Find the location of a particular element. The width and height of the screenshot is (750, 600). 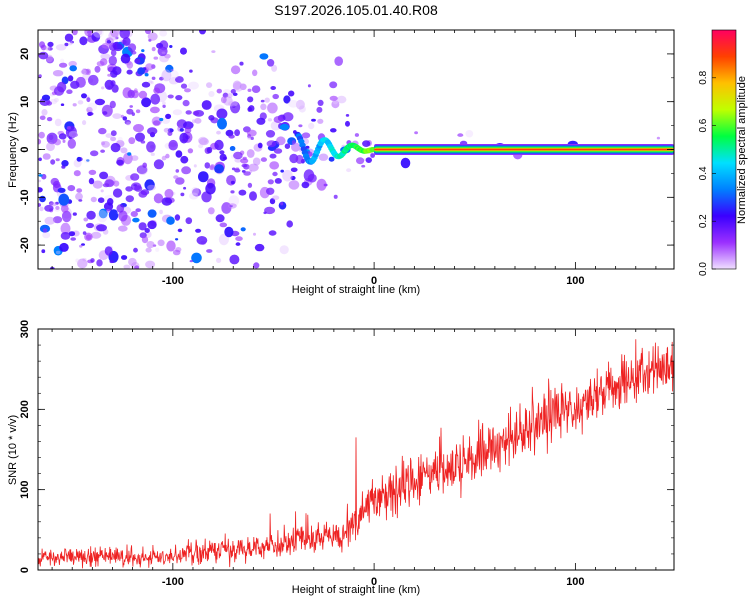

x-tick-label: 0 is located at coordinates (374, 582).